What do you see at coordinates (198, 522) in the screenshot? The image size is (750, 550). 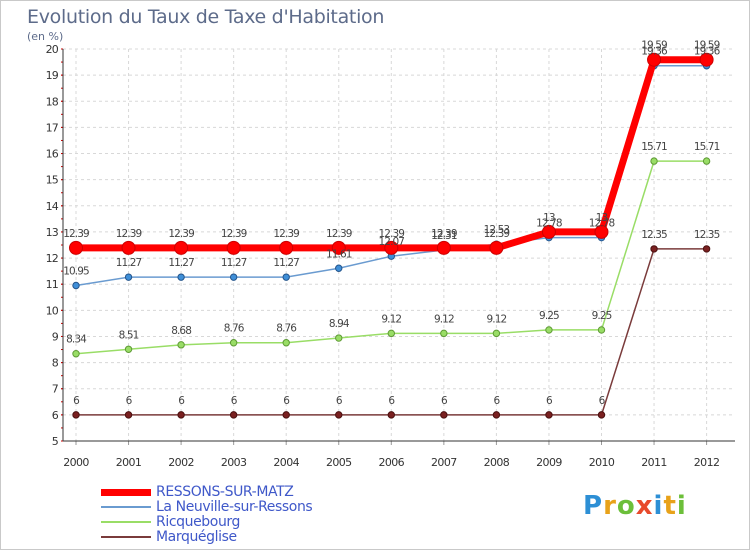 I see `legend-label: Ricquebourg` at bounding box center [198, 522].